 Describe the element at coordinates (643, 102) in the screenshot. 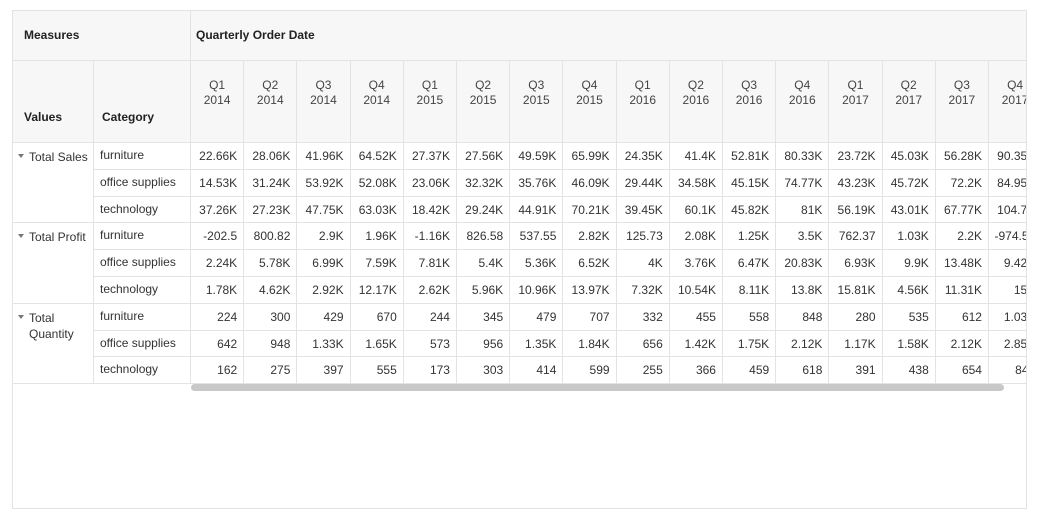

I see `column-header: Q1 2016` at that location.